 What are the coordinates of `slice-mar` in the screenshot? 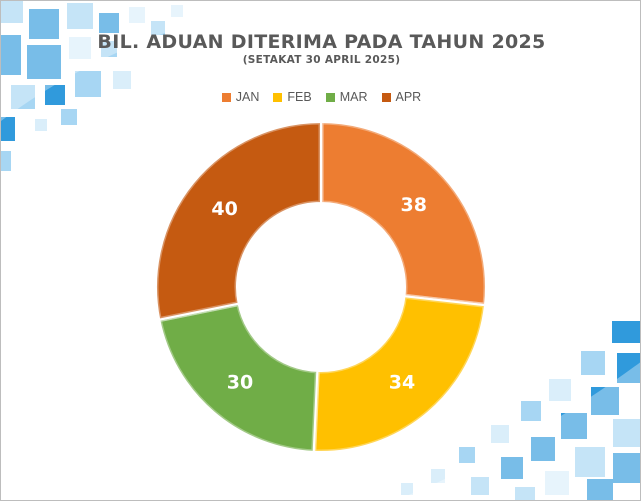 It's located at (238, 377).